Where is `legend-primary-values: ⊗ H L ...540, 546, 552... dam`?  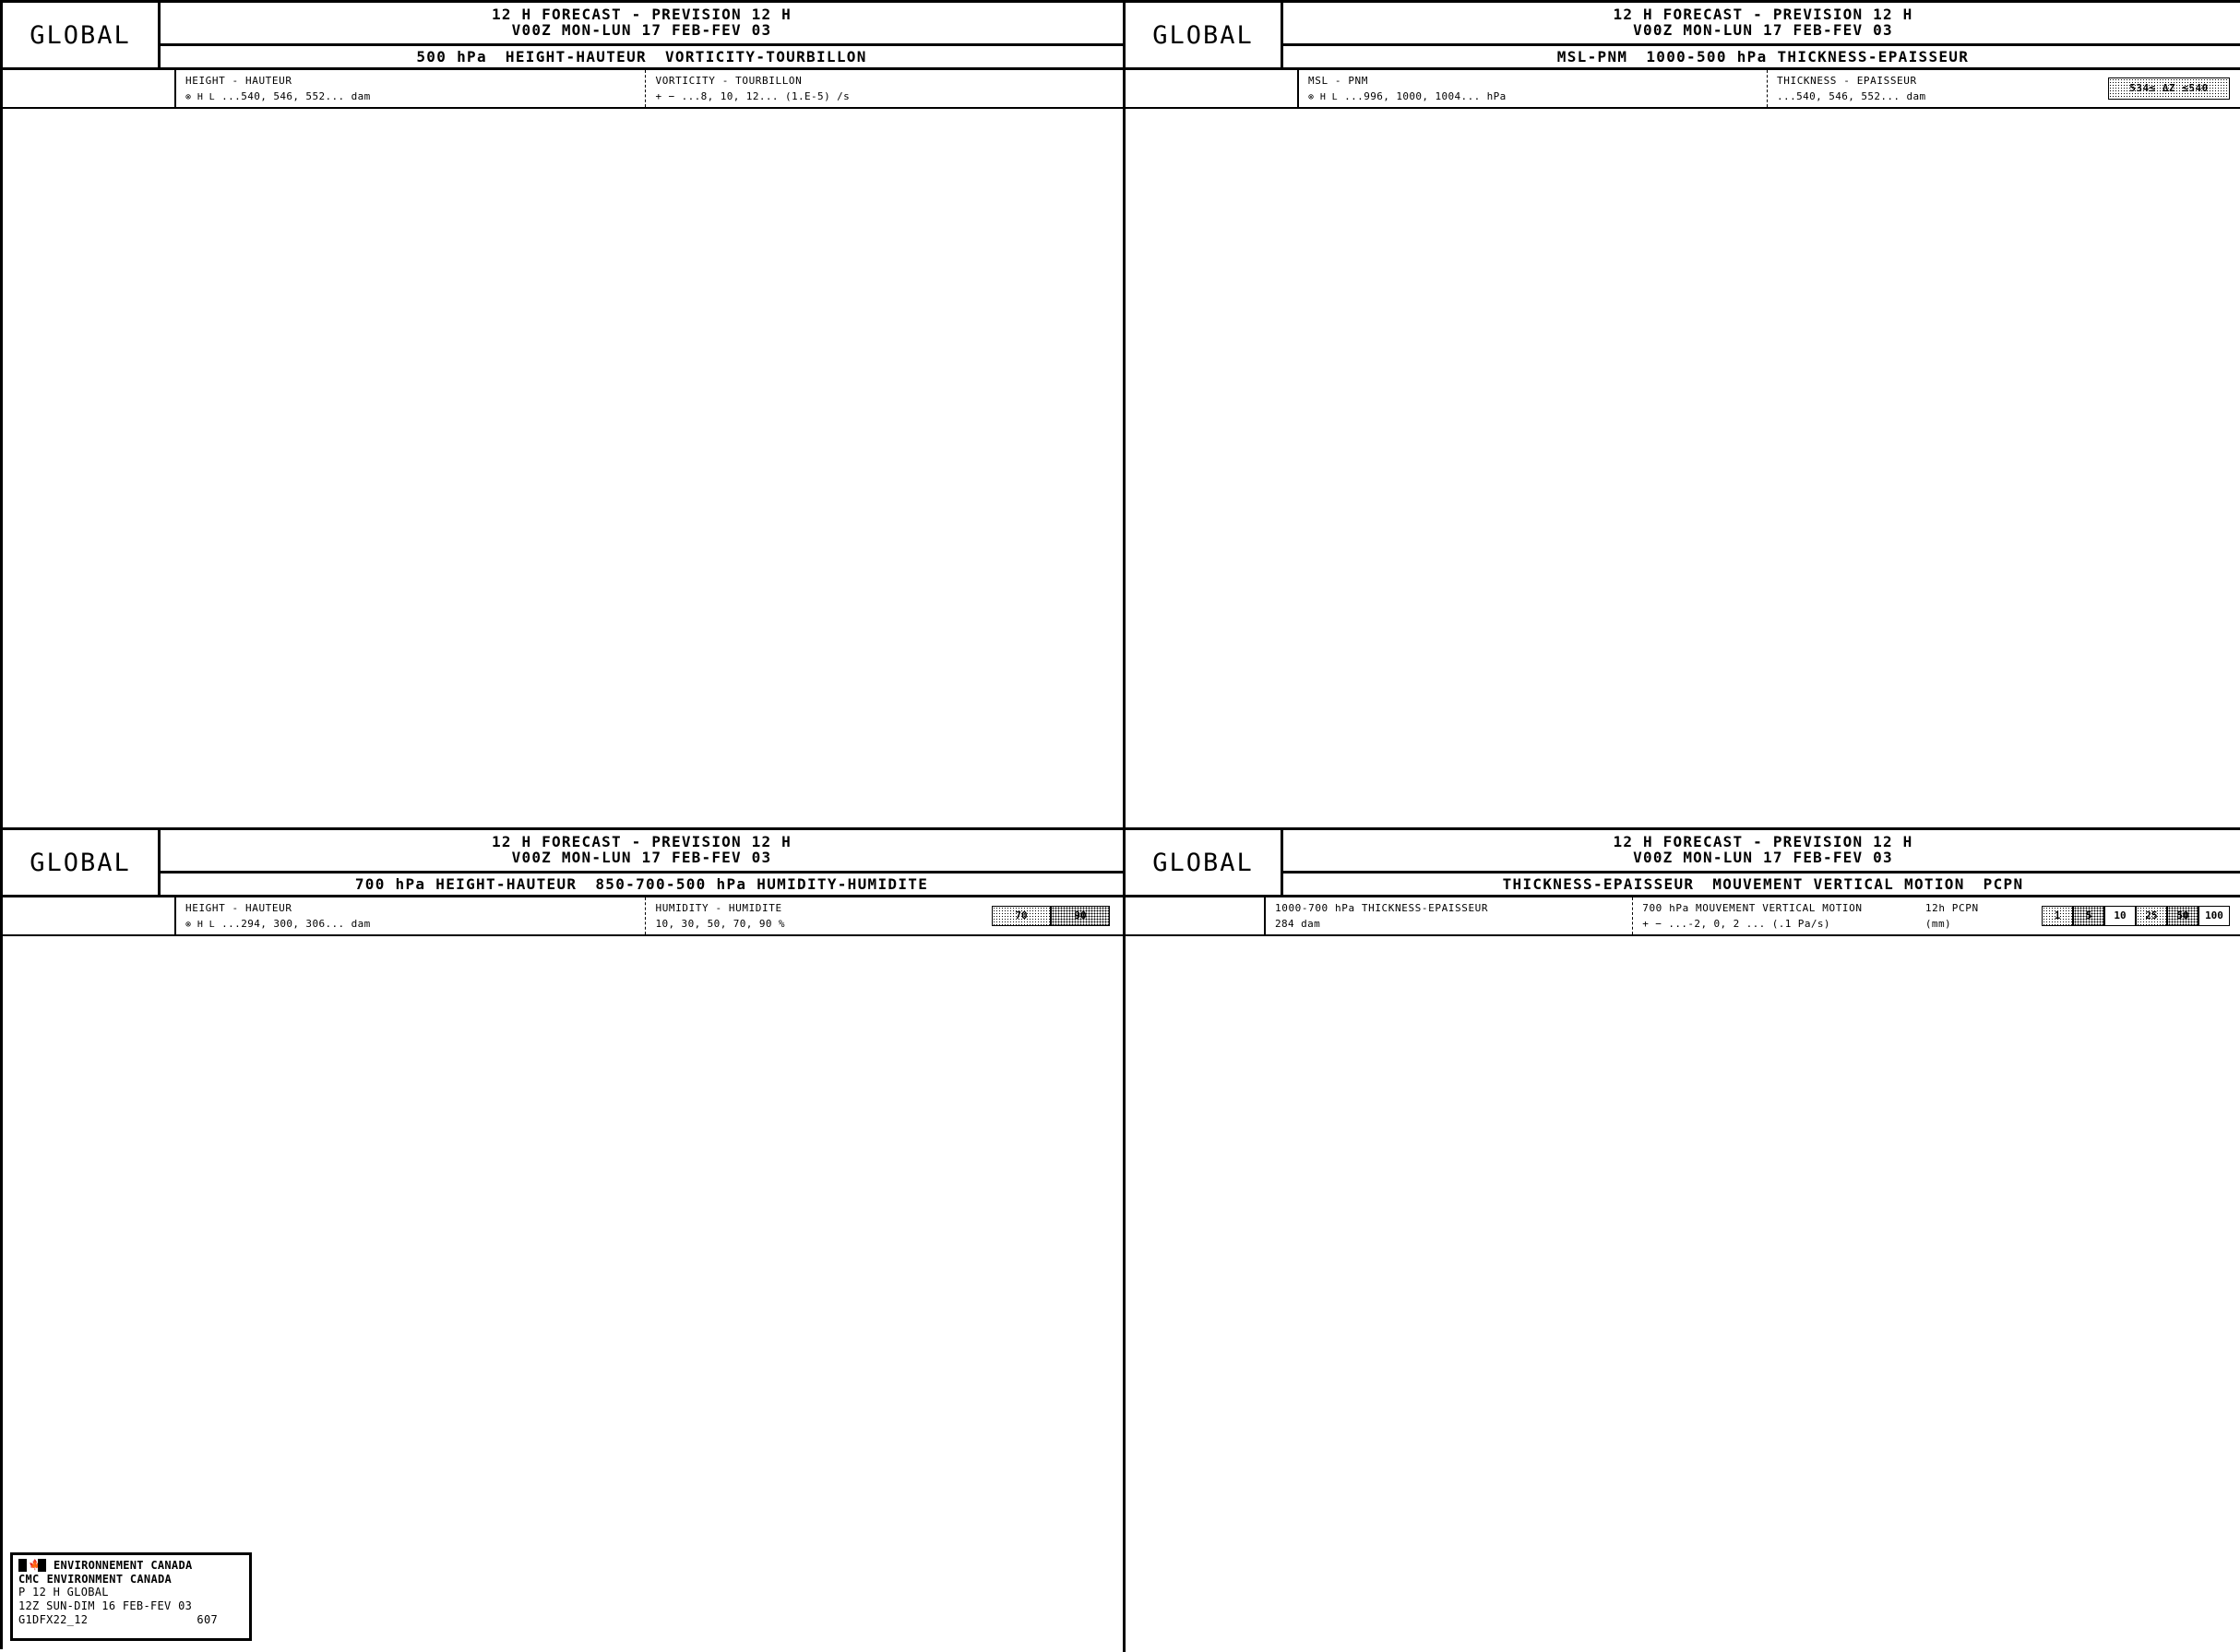 legend-primary-values: ⊗ H L ...540, 546, 552... dam is located at coordinates (412, 97).